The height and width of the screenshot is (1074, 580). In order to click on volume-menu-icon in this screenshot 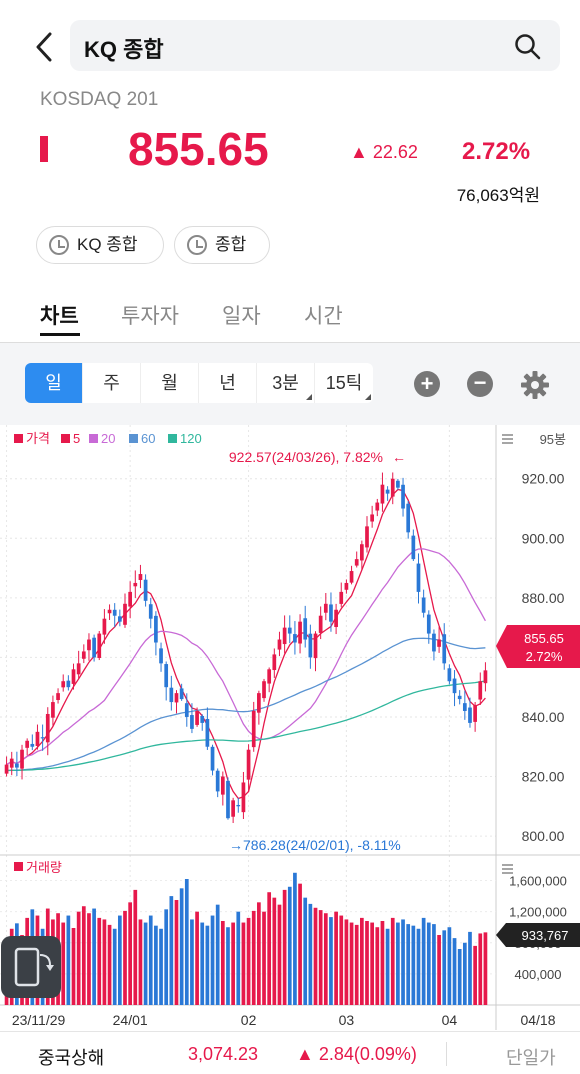, I will do `click(507, 869)`.